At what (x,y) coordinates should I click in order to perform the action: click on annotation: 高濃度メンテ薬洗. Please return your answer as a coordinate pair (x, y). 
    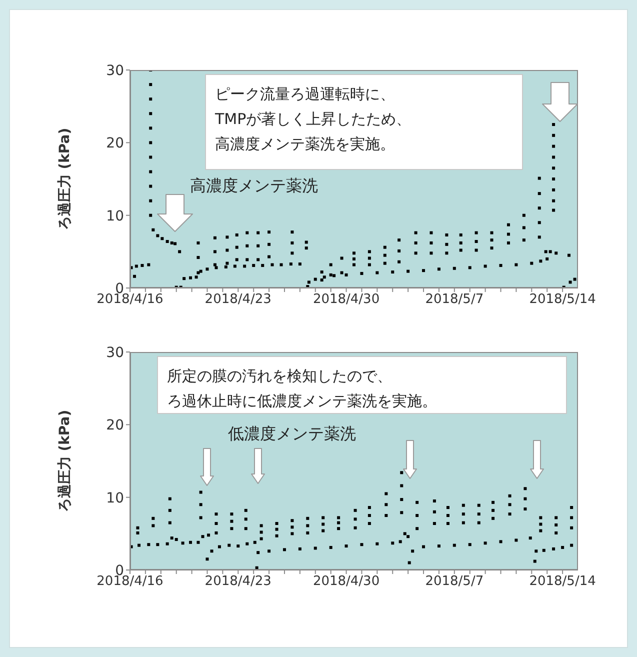
    Looking at the image, I should click on (254, 186).